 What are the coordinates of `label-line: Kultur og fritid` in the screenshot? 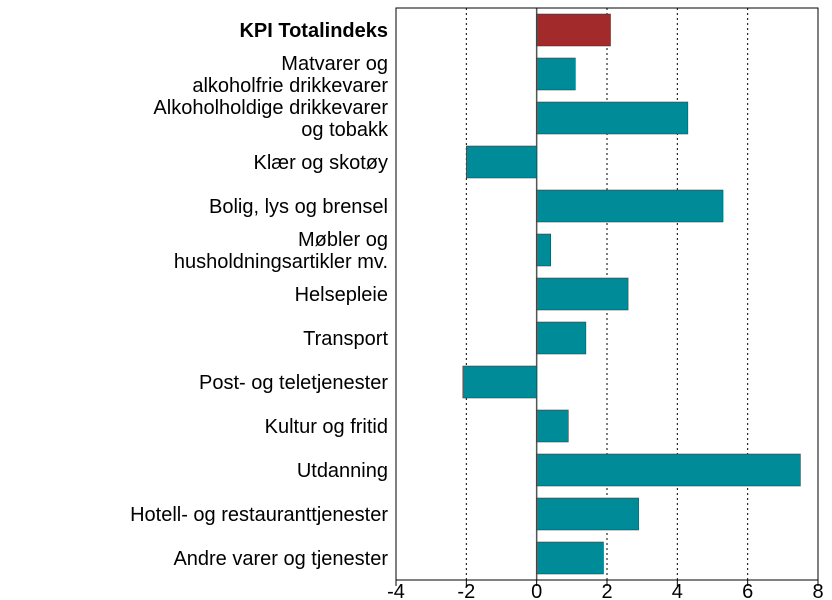 It's located at (326, 427).